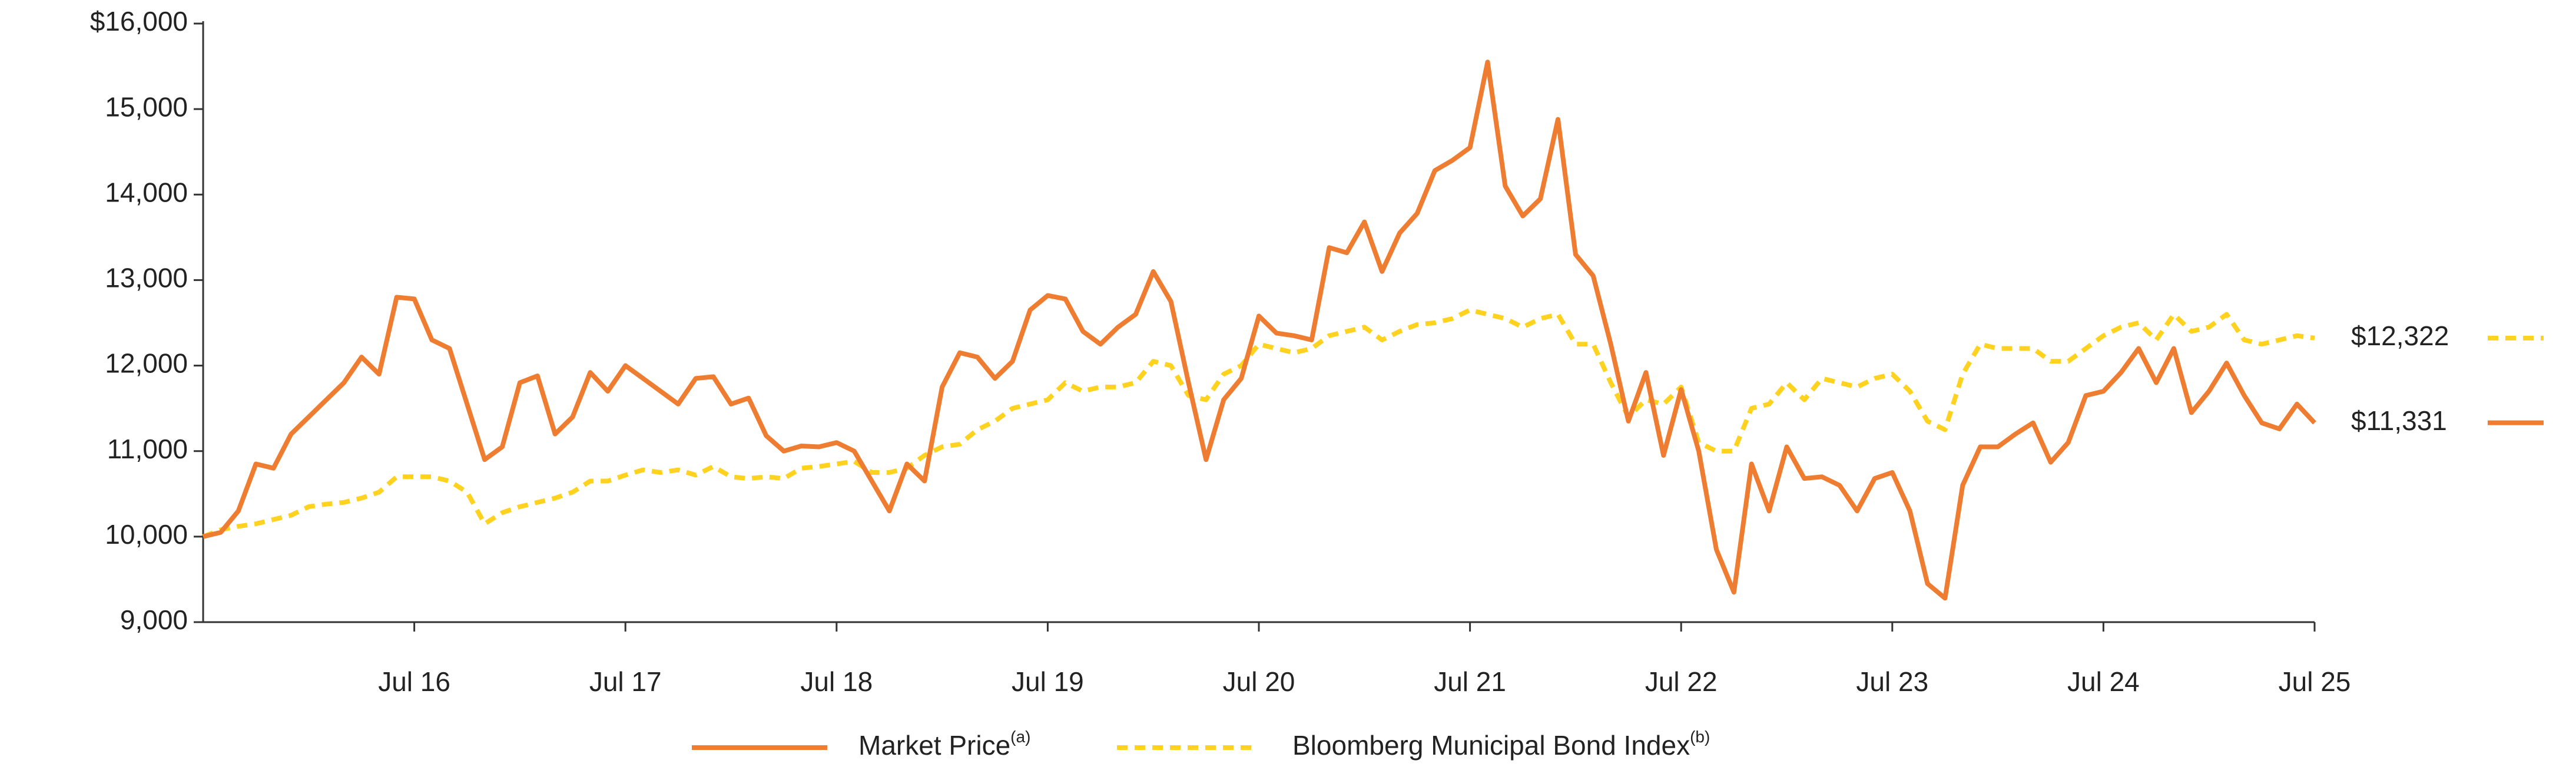 The width and height of the screenshot is (2576, 770). I want to click on legend-note: (a), so click(1020, 737).